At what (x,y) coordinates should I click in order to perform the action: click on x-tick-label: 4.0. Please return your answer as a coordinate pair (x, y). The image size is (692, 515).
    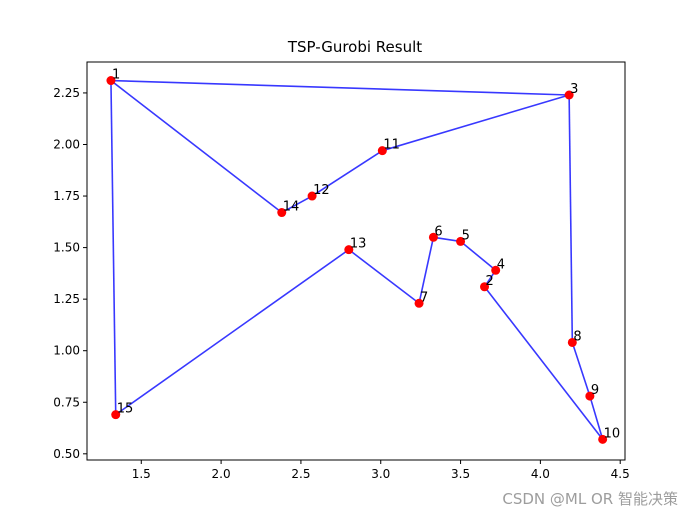
    Looking at the image, I should click on (540, 474).